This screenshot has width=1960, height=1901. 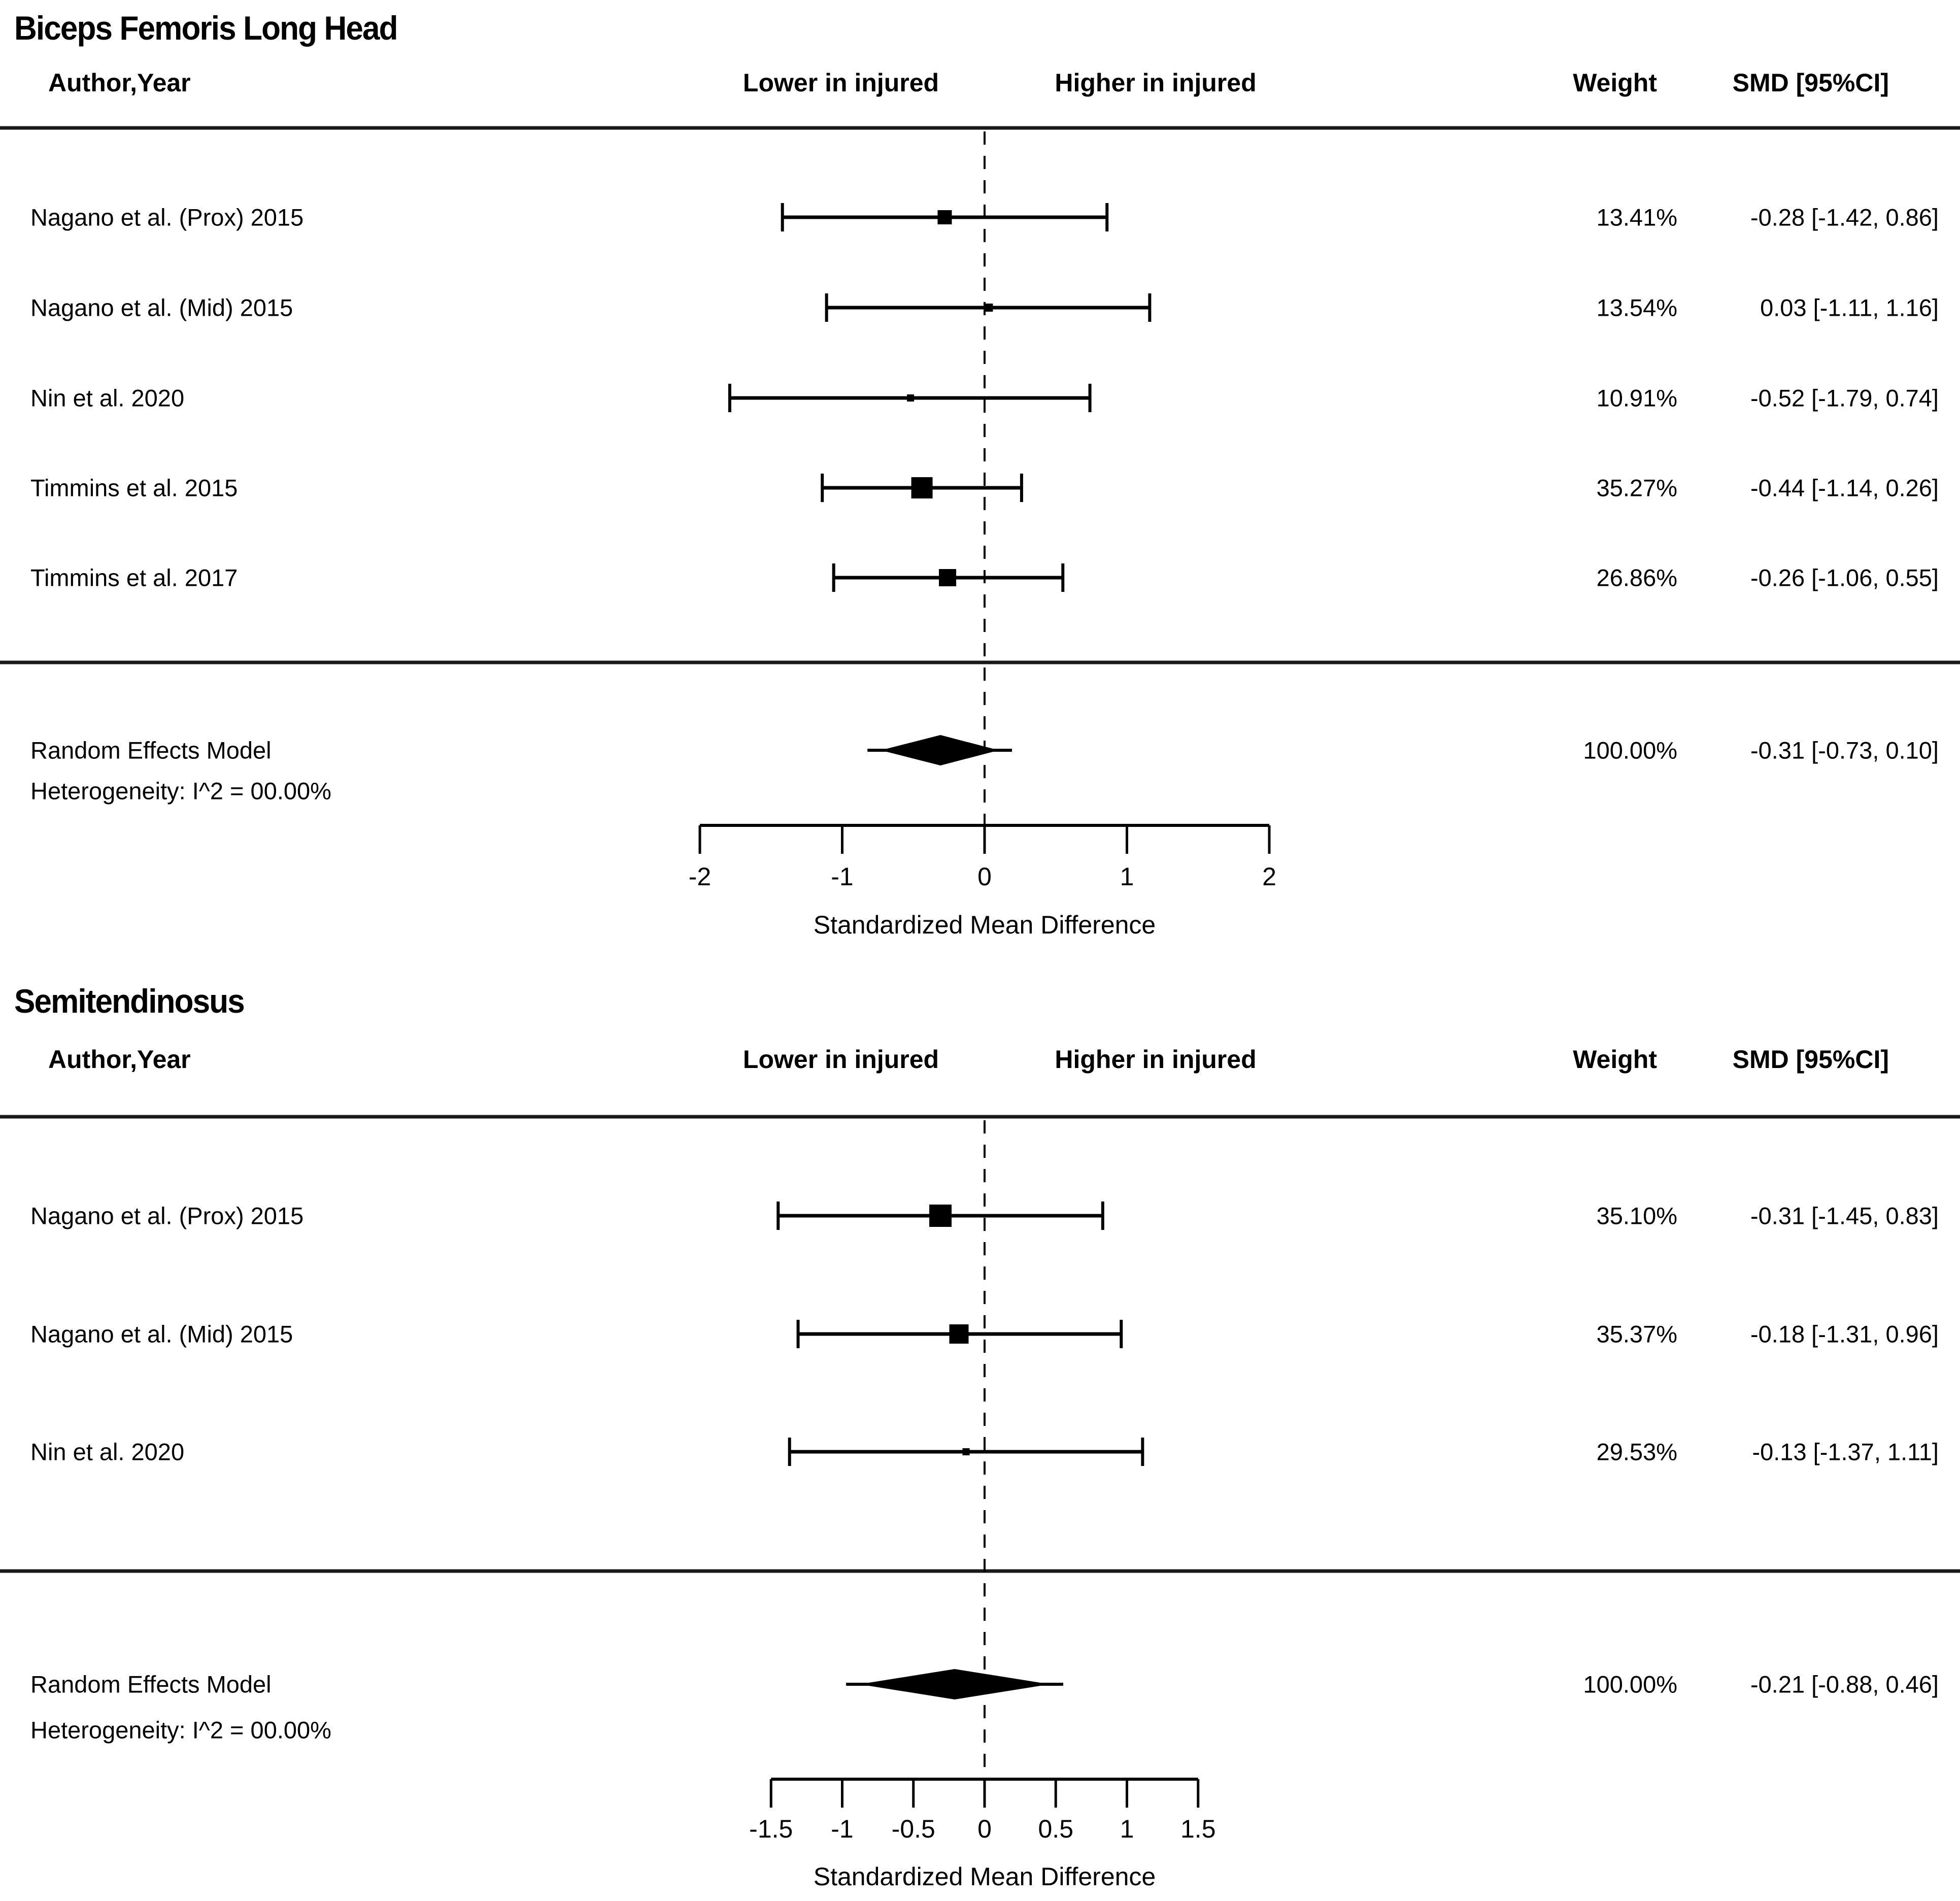 What do you see at coordinates (134, 488) in the screenshot?
I see `study-label: Timmins et al. 2015` at bounding box center [134, 488].